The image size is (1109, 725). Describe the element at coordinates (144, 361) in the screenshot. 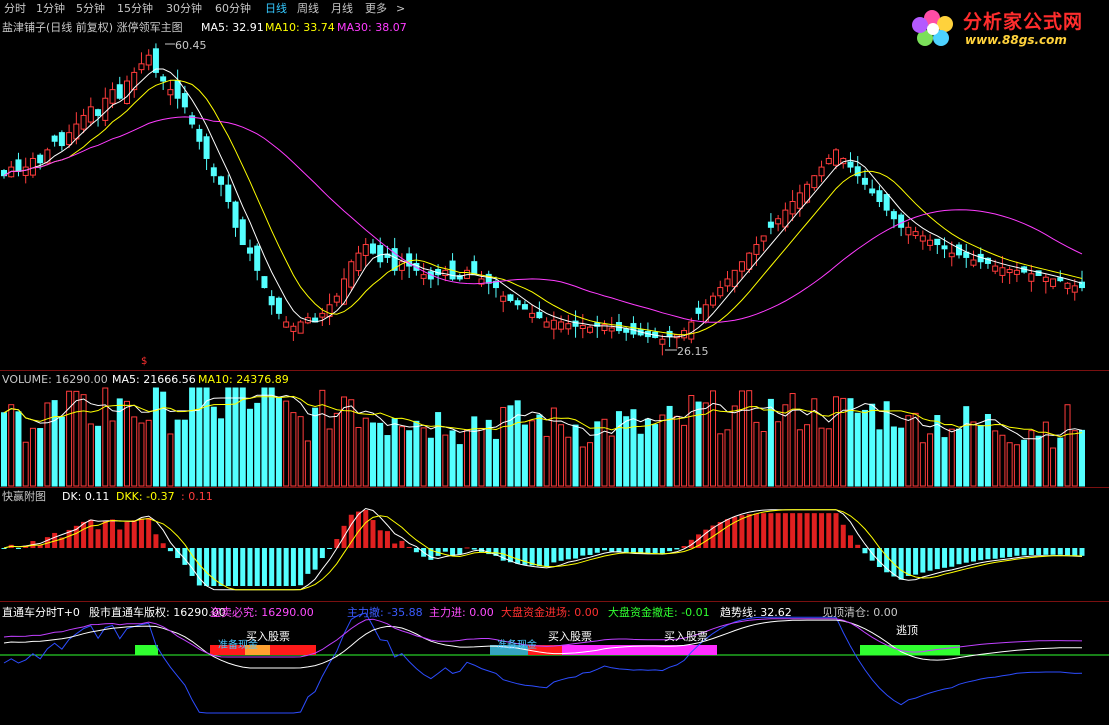

I see `event-marker: $` at that location.